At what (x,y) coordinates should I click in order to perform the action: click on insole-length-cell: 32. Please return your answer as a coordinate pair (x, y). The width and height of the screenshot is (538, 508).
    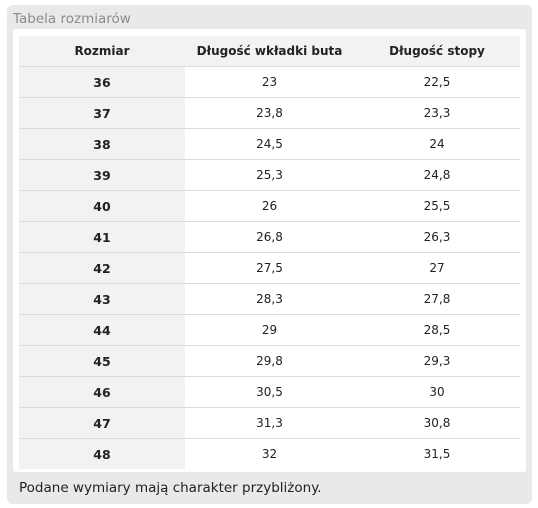
    Looking at the image, I should click on (269, 454).